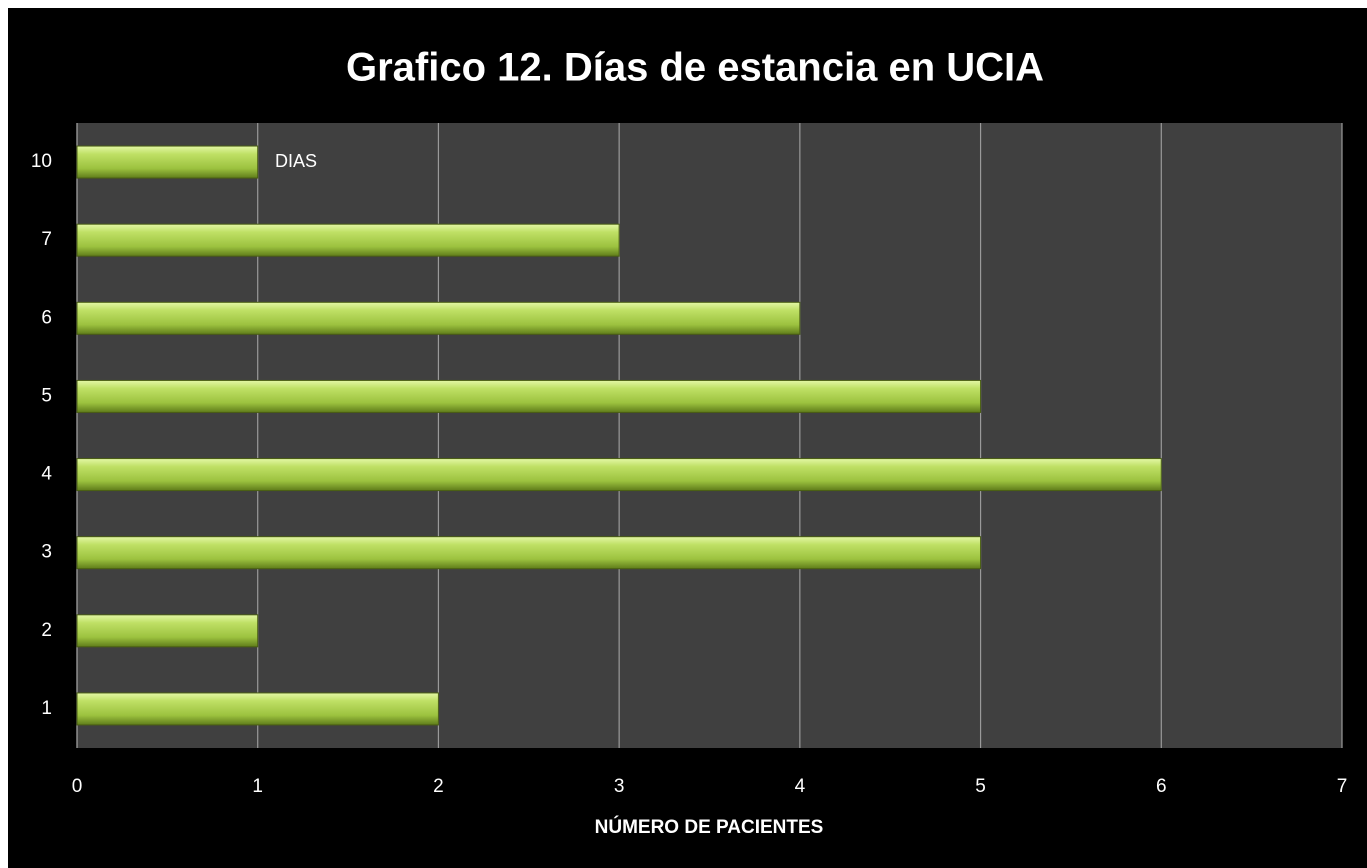  What do you see at coordinates (46, 239) in the screenshot?
I see `y-tick-label: 7` at bounding box center [46, 239].